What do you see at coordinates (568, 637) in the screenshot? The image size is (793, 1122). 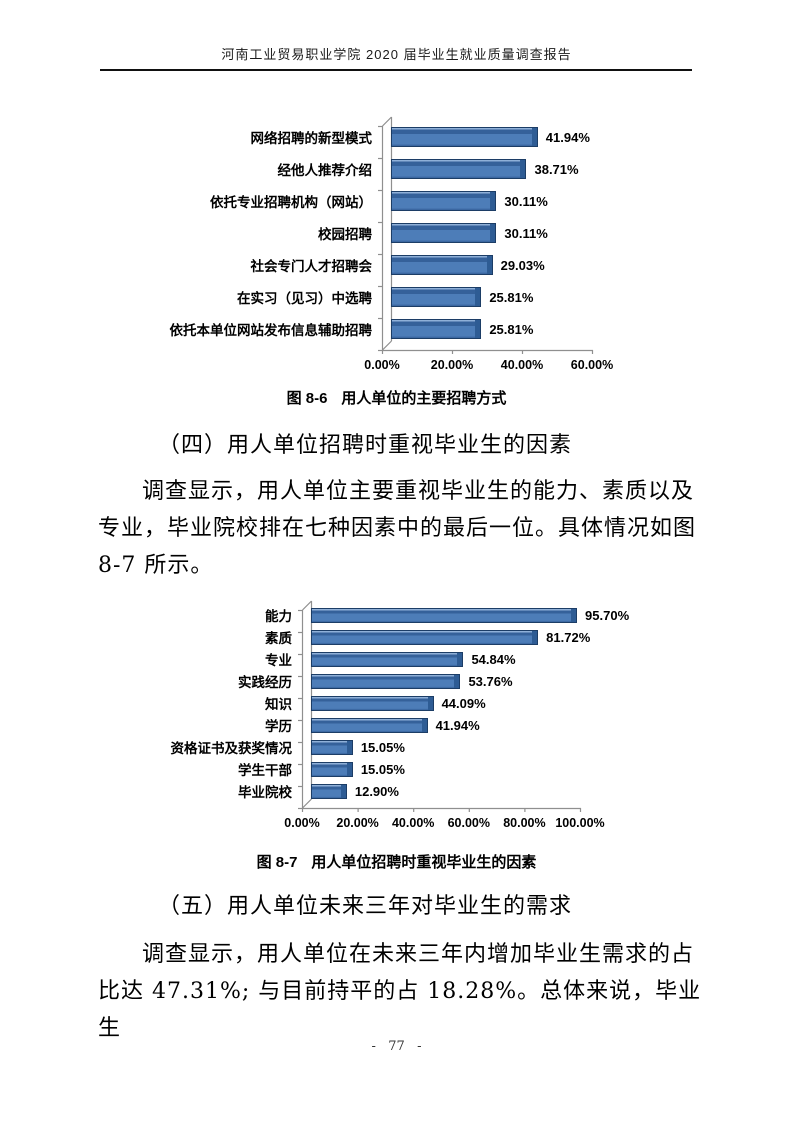 I see `value-label: 81.72%` at bounding box center [568, 637].